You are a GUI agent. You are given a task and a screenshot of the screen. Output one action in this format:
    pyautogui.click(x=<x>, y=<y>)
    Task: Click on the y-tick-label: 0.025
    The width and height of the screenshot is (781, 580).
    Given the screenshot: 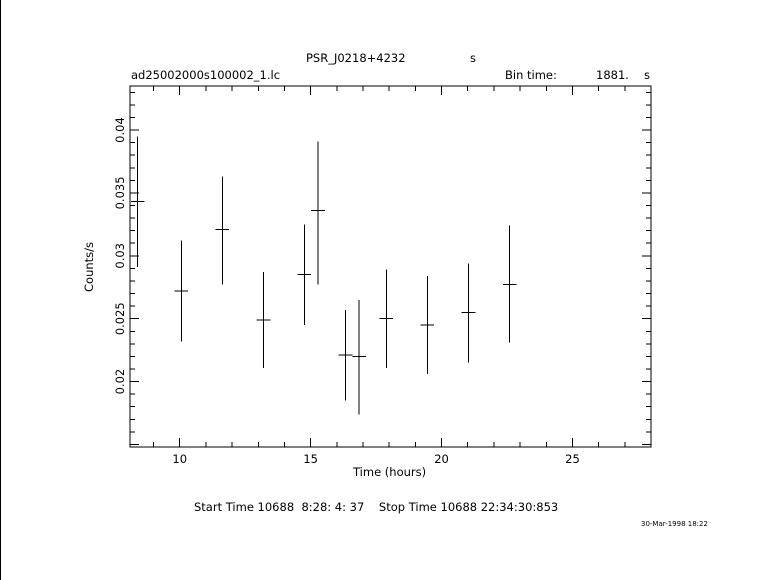 What is the action you would take?
    pyautogui.click(x=120, y=318)
    